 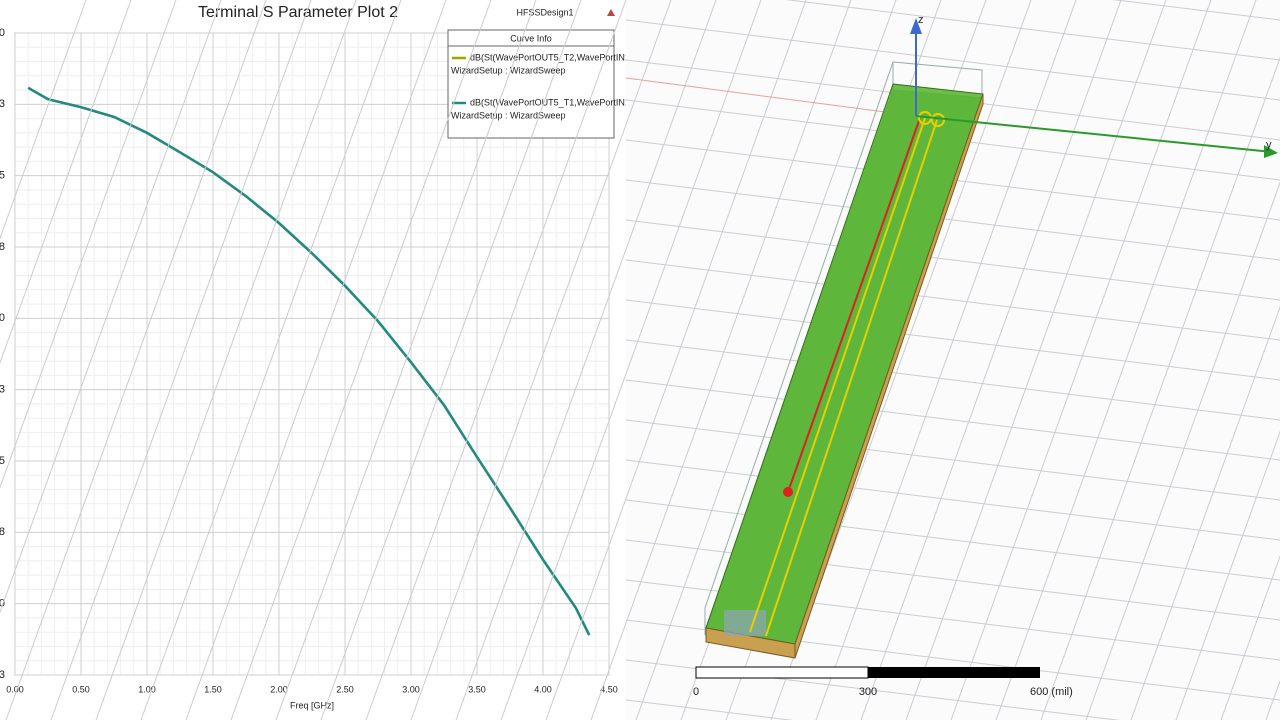 What do you see at coordinates (2, 532) in the screenshot?
I see `y-tick-label: -0.88` at bounding box center [2, 532].